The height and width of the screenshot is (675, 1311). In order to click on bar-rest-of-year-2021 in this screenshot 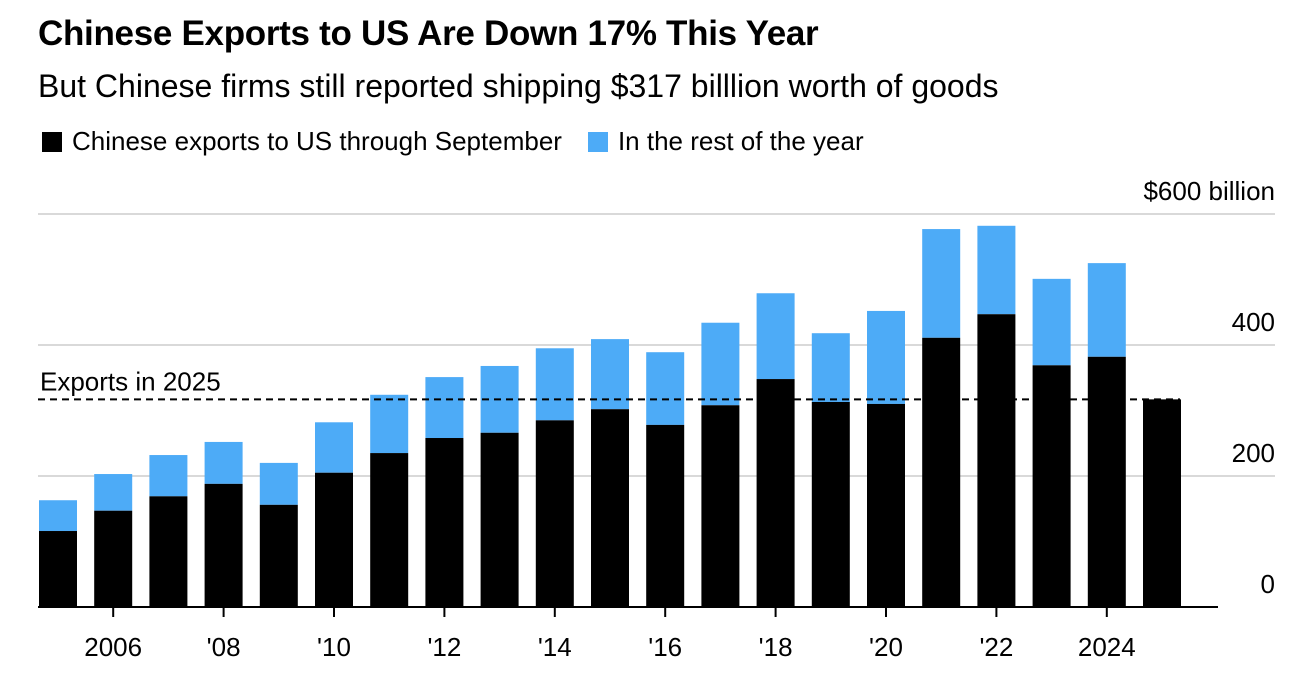, I will do `click(941, 283)`.